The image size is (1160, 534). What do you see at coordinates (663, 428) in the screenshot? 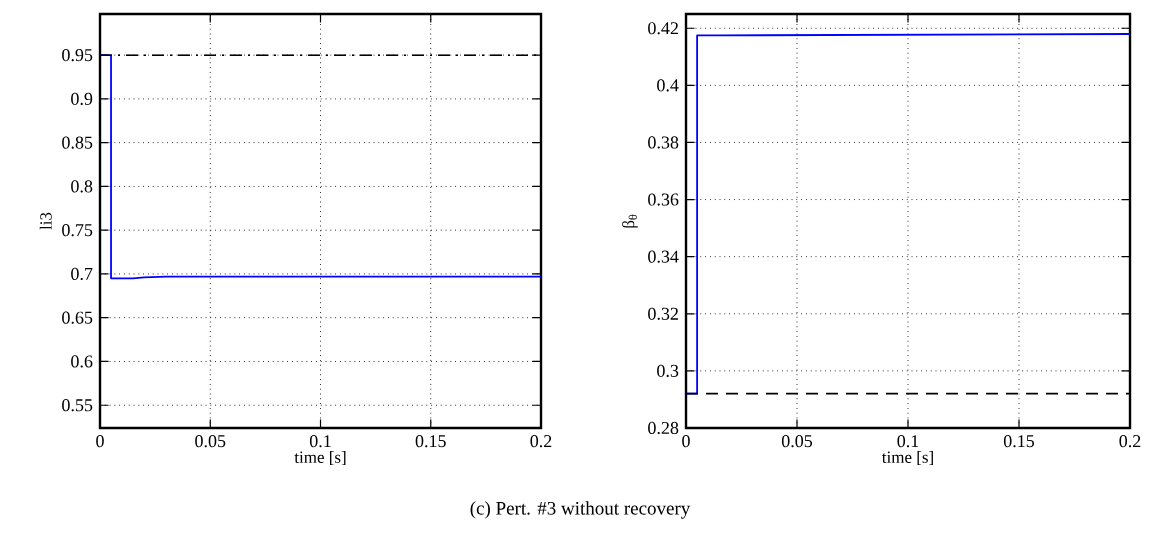
I see `y-tick-label: 0.28` at bounding box center [663, 428].